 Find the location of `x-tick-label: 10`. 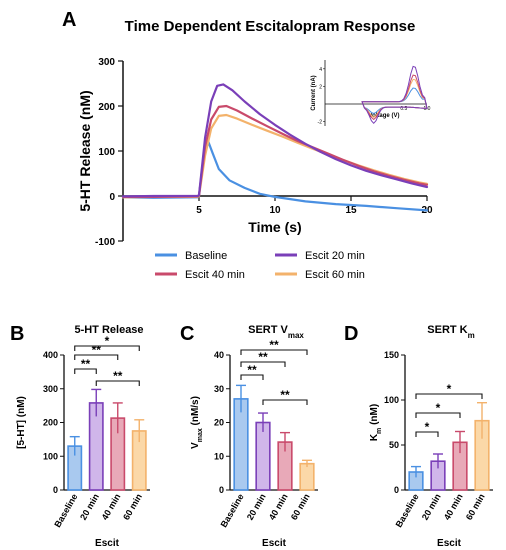

x-tick-label: 10 is located at coordinates (275, 210).